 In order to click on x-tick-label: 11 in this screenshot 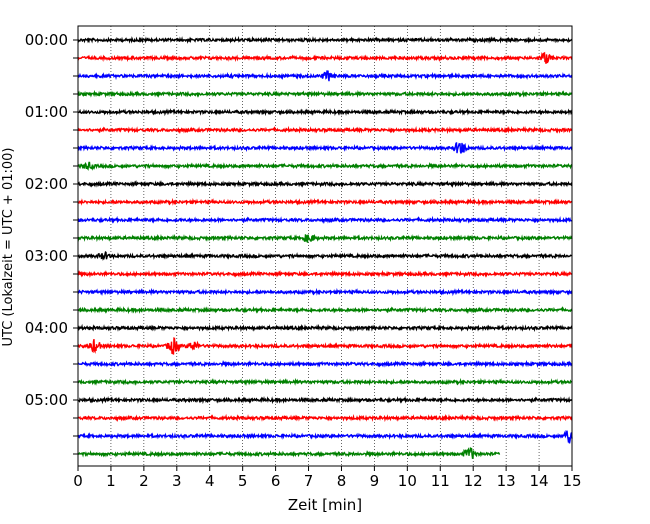, I will do `click(440, 481)`.